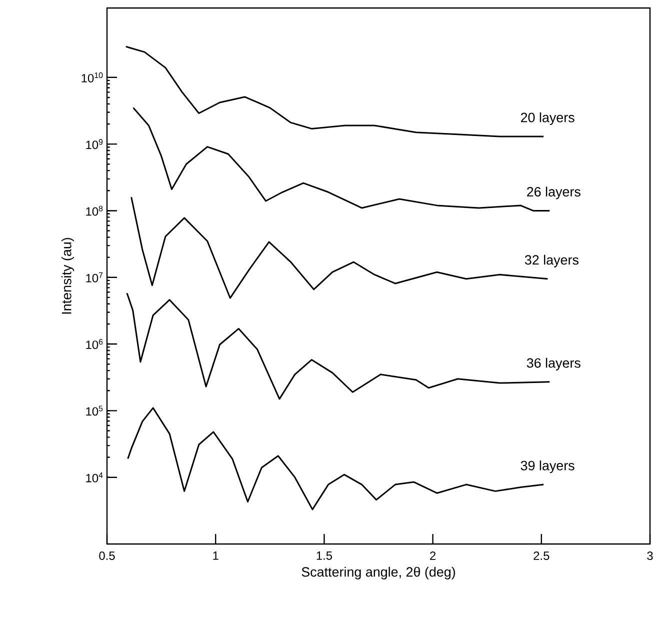  What do you see at coordinates (547, 118) in the screenshot?
I see `series-label: 20 layers` at bounding box center [547, 118].